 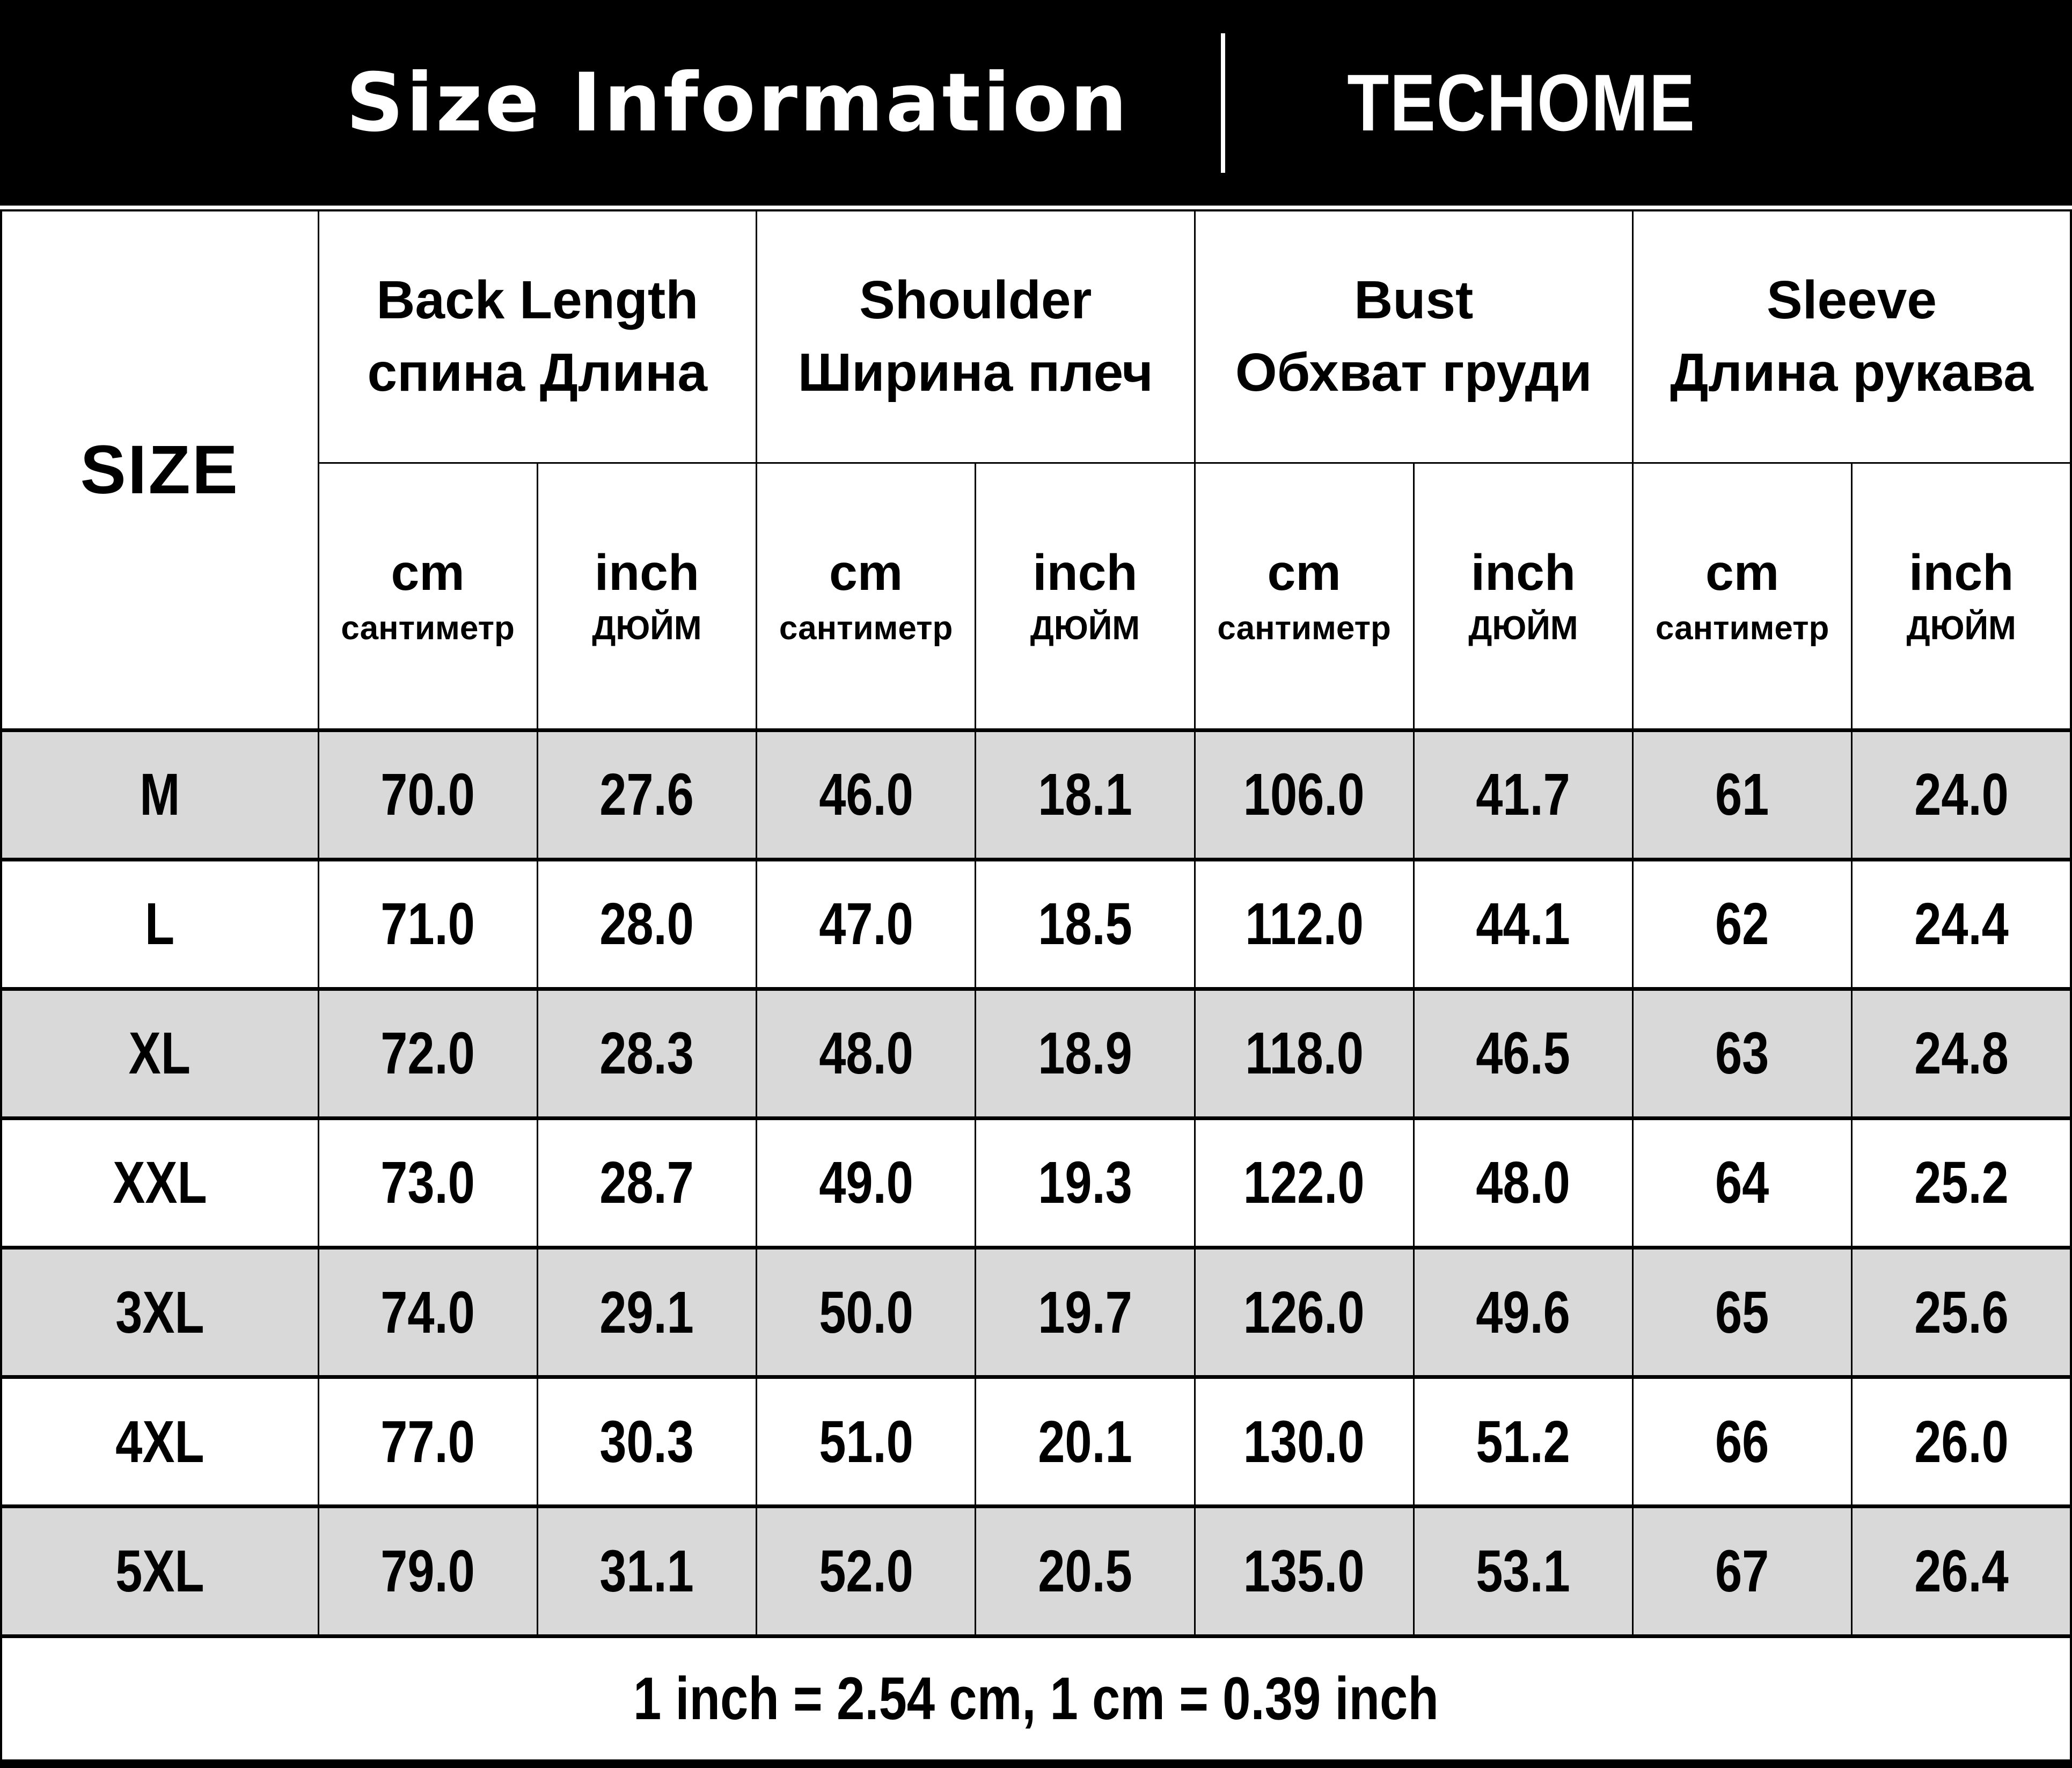 What do you see at coordinates (866, 1313) in the screenshot?
I see `measurement-cell-shoulder-cm: 50.0` at bounding box center [866, 1313].